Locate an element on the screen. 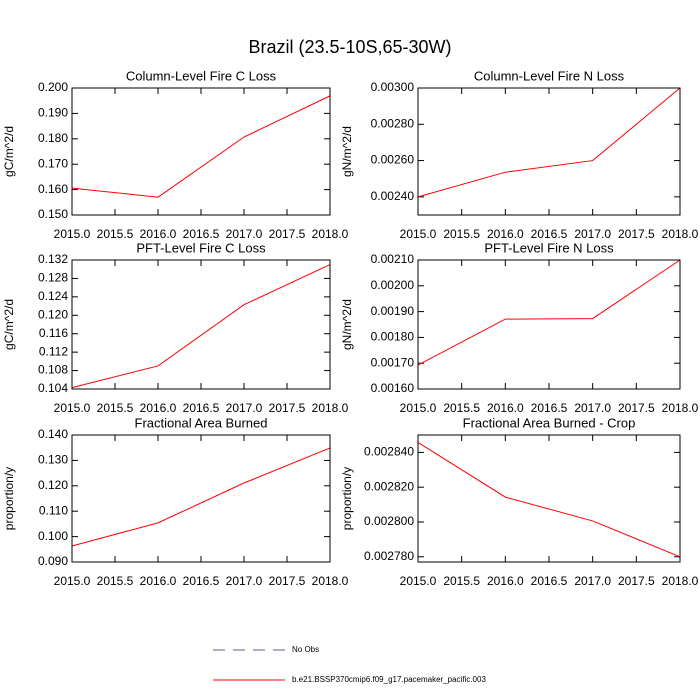  legend-label: No Obs is located at coordinates (305, 649).